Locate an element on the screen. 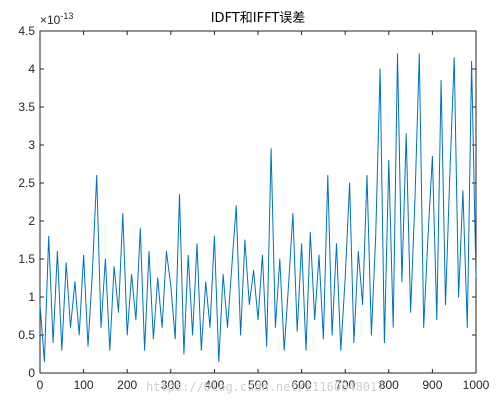 Image resolution: width=503 pixels, height=401 pixels. y-tick-label: 1 is located at coordinates (31, 297).